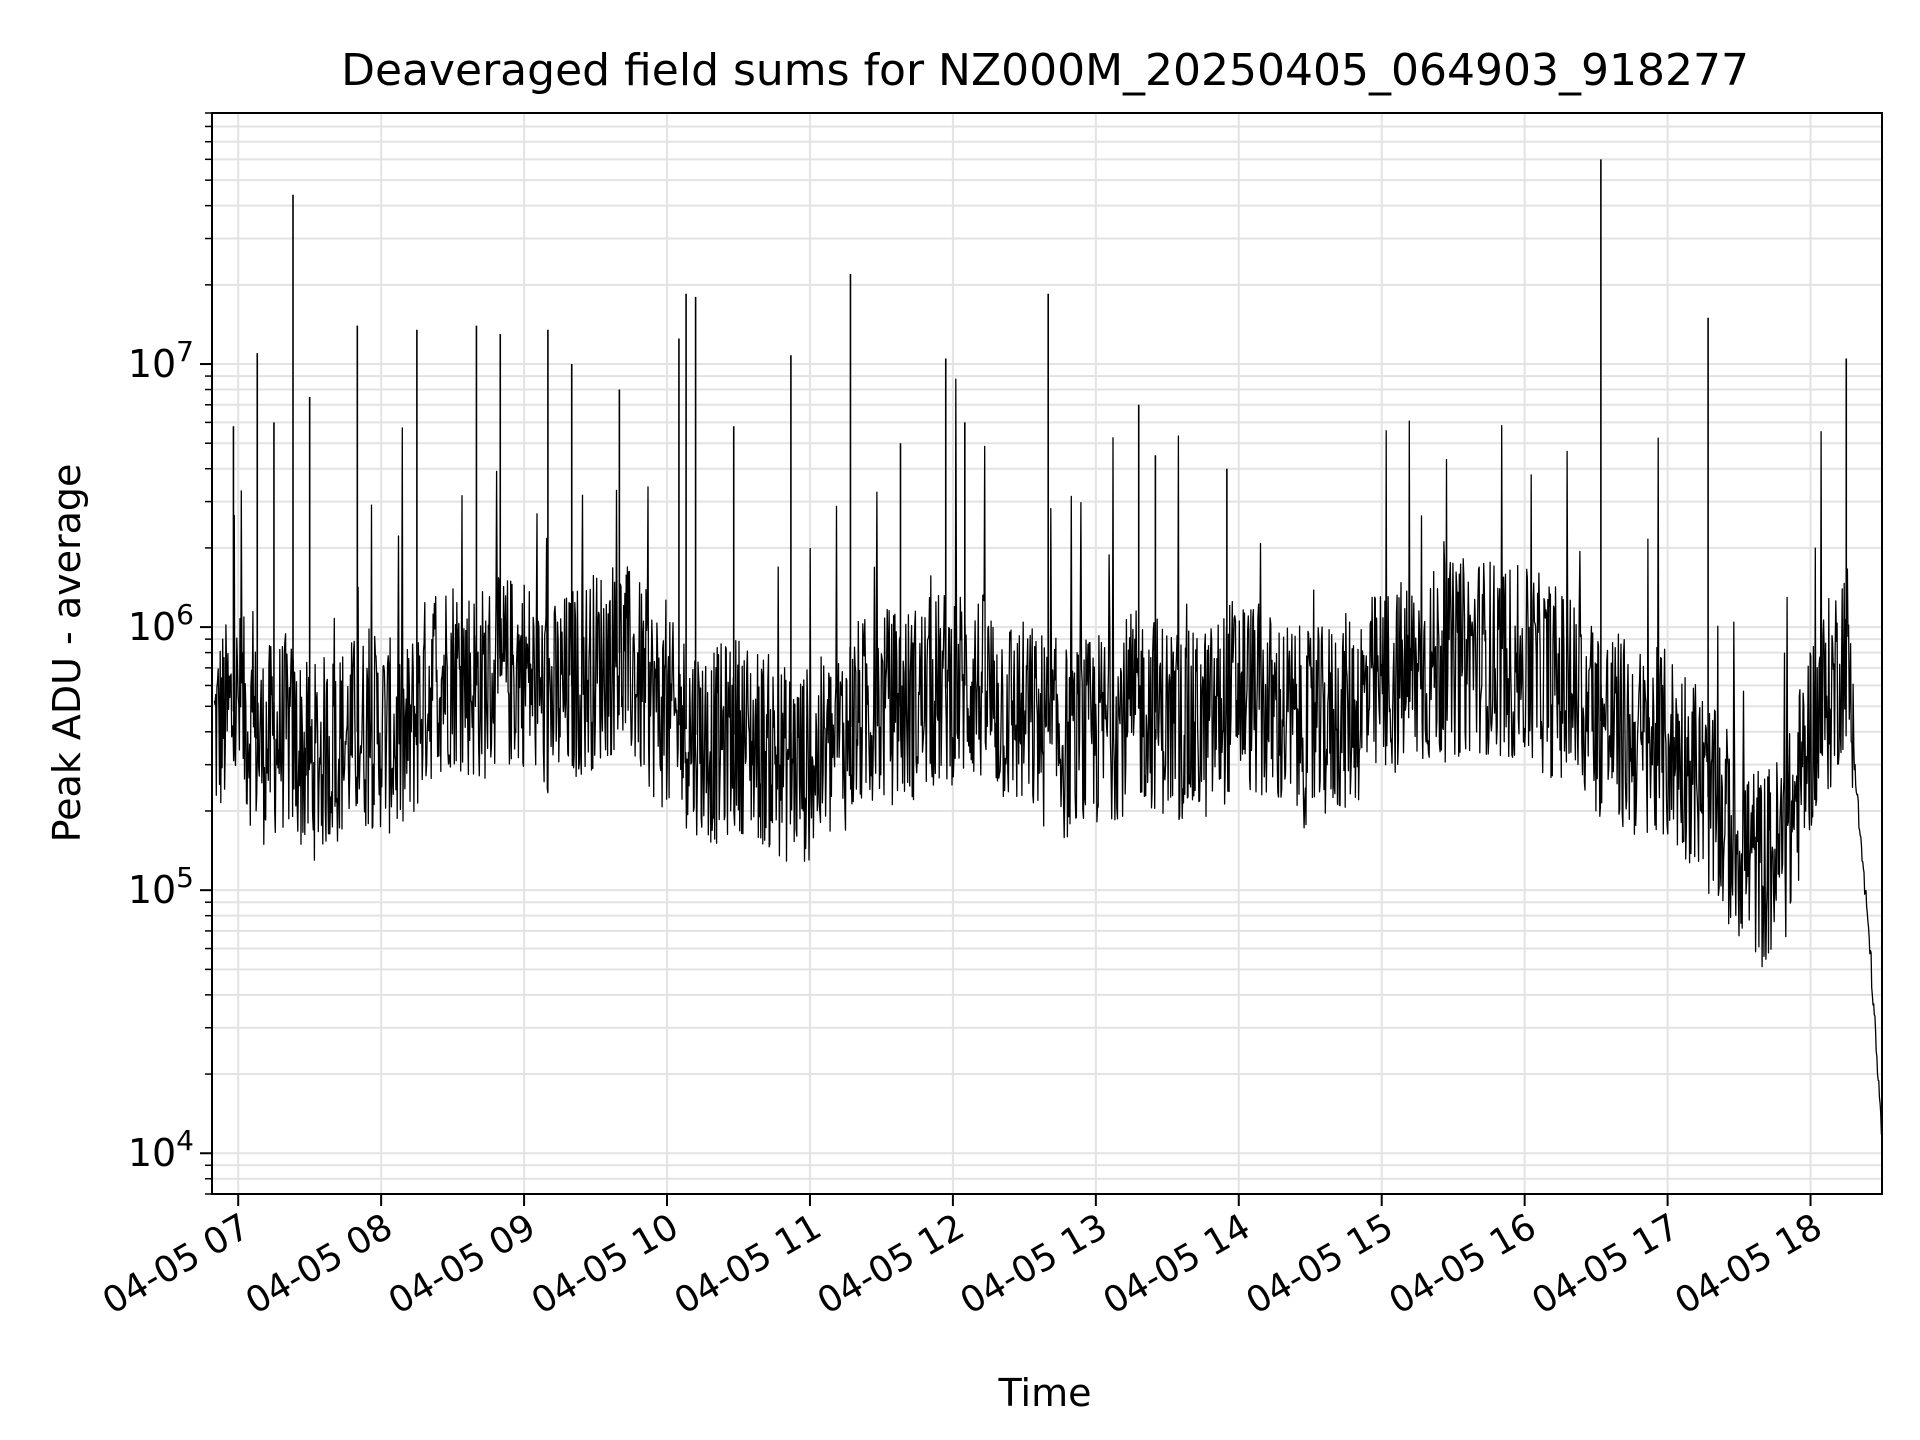 This screenshot has width=1920, height=1440. What do you see at coordinates (161, 623) in the screenshot?
I see `y-tick-label: 10⁶` at bounding box center [161, 623].